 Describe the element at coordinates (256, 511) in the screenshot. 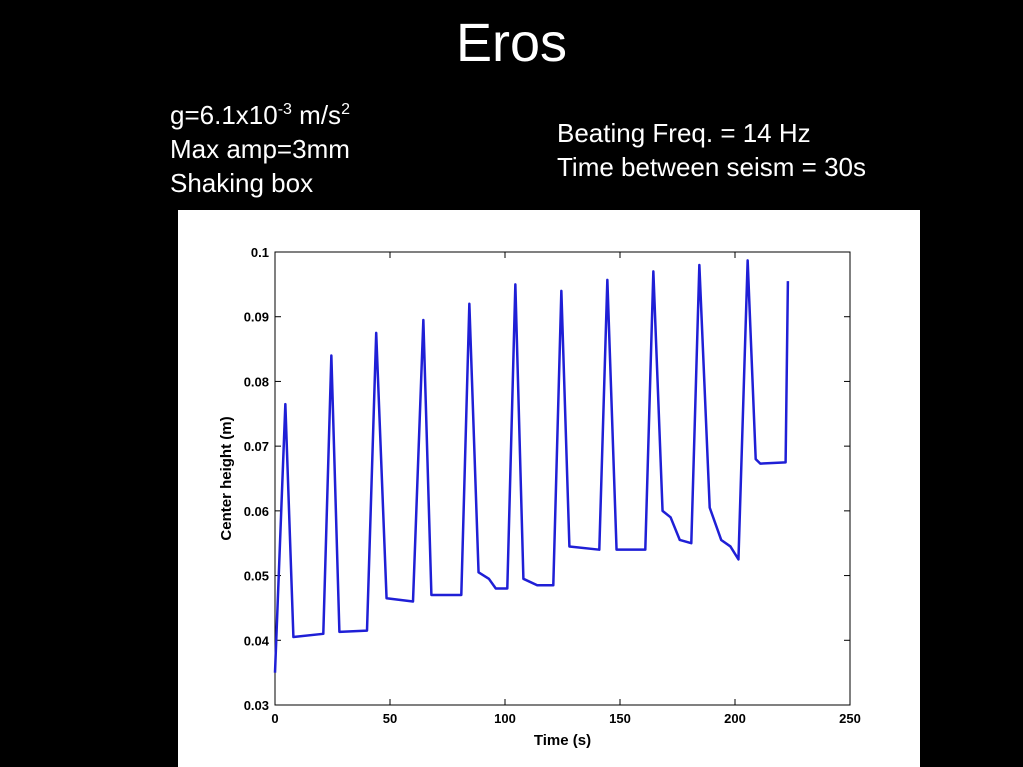

I see `y-tick-label: 0.06` at that location.